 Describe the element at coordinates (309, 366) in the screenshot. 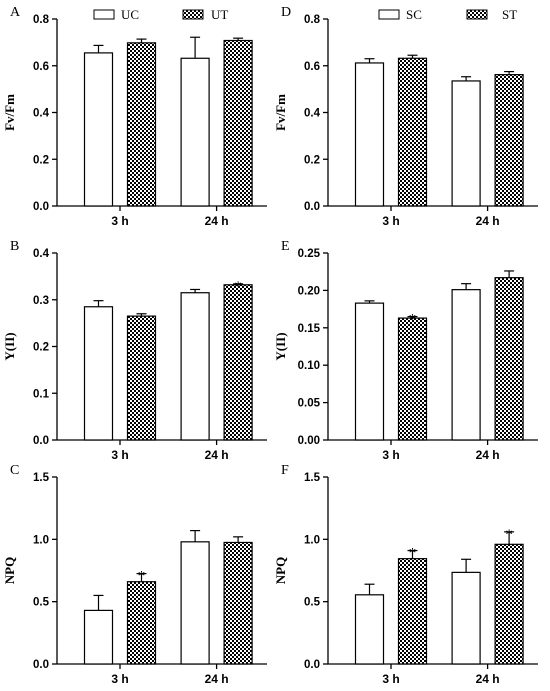

I see `y-tick-label: 0.10` at that location.